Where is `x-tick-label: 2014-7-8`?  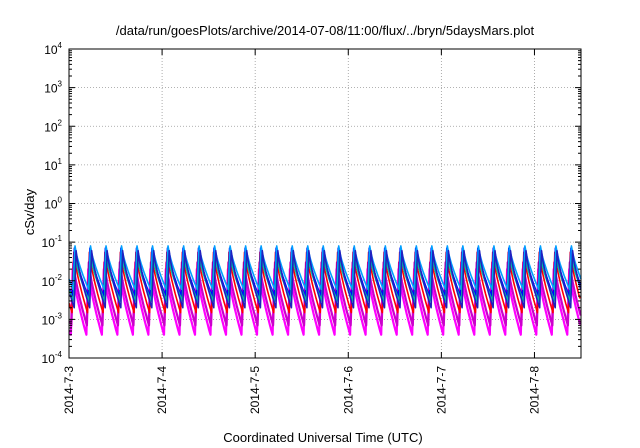 x-tick-label: 2014-7-8 is located at coordinates (534, 390).